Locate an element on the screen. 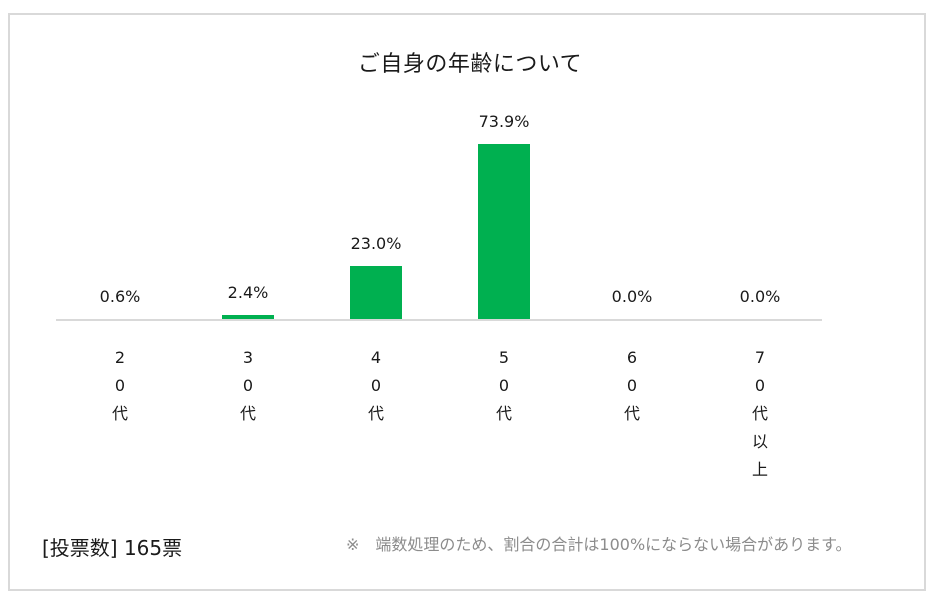  bar-value-label: 23.0% is located at coordinates (376, 243).